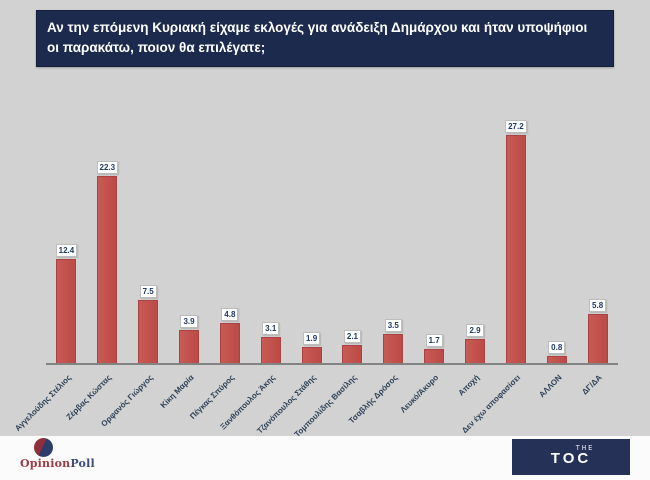  I want to click on value-label: 0.8, so click(557, 347).